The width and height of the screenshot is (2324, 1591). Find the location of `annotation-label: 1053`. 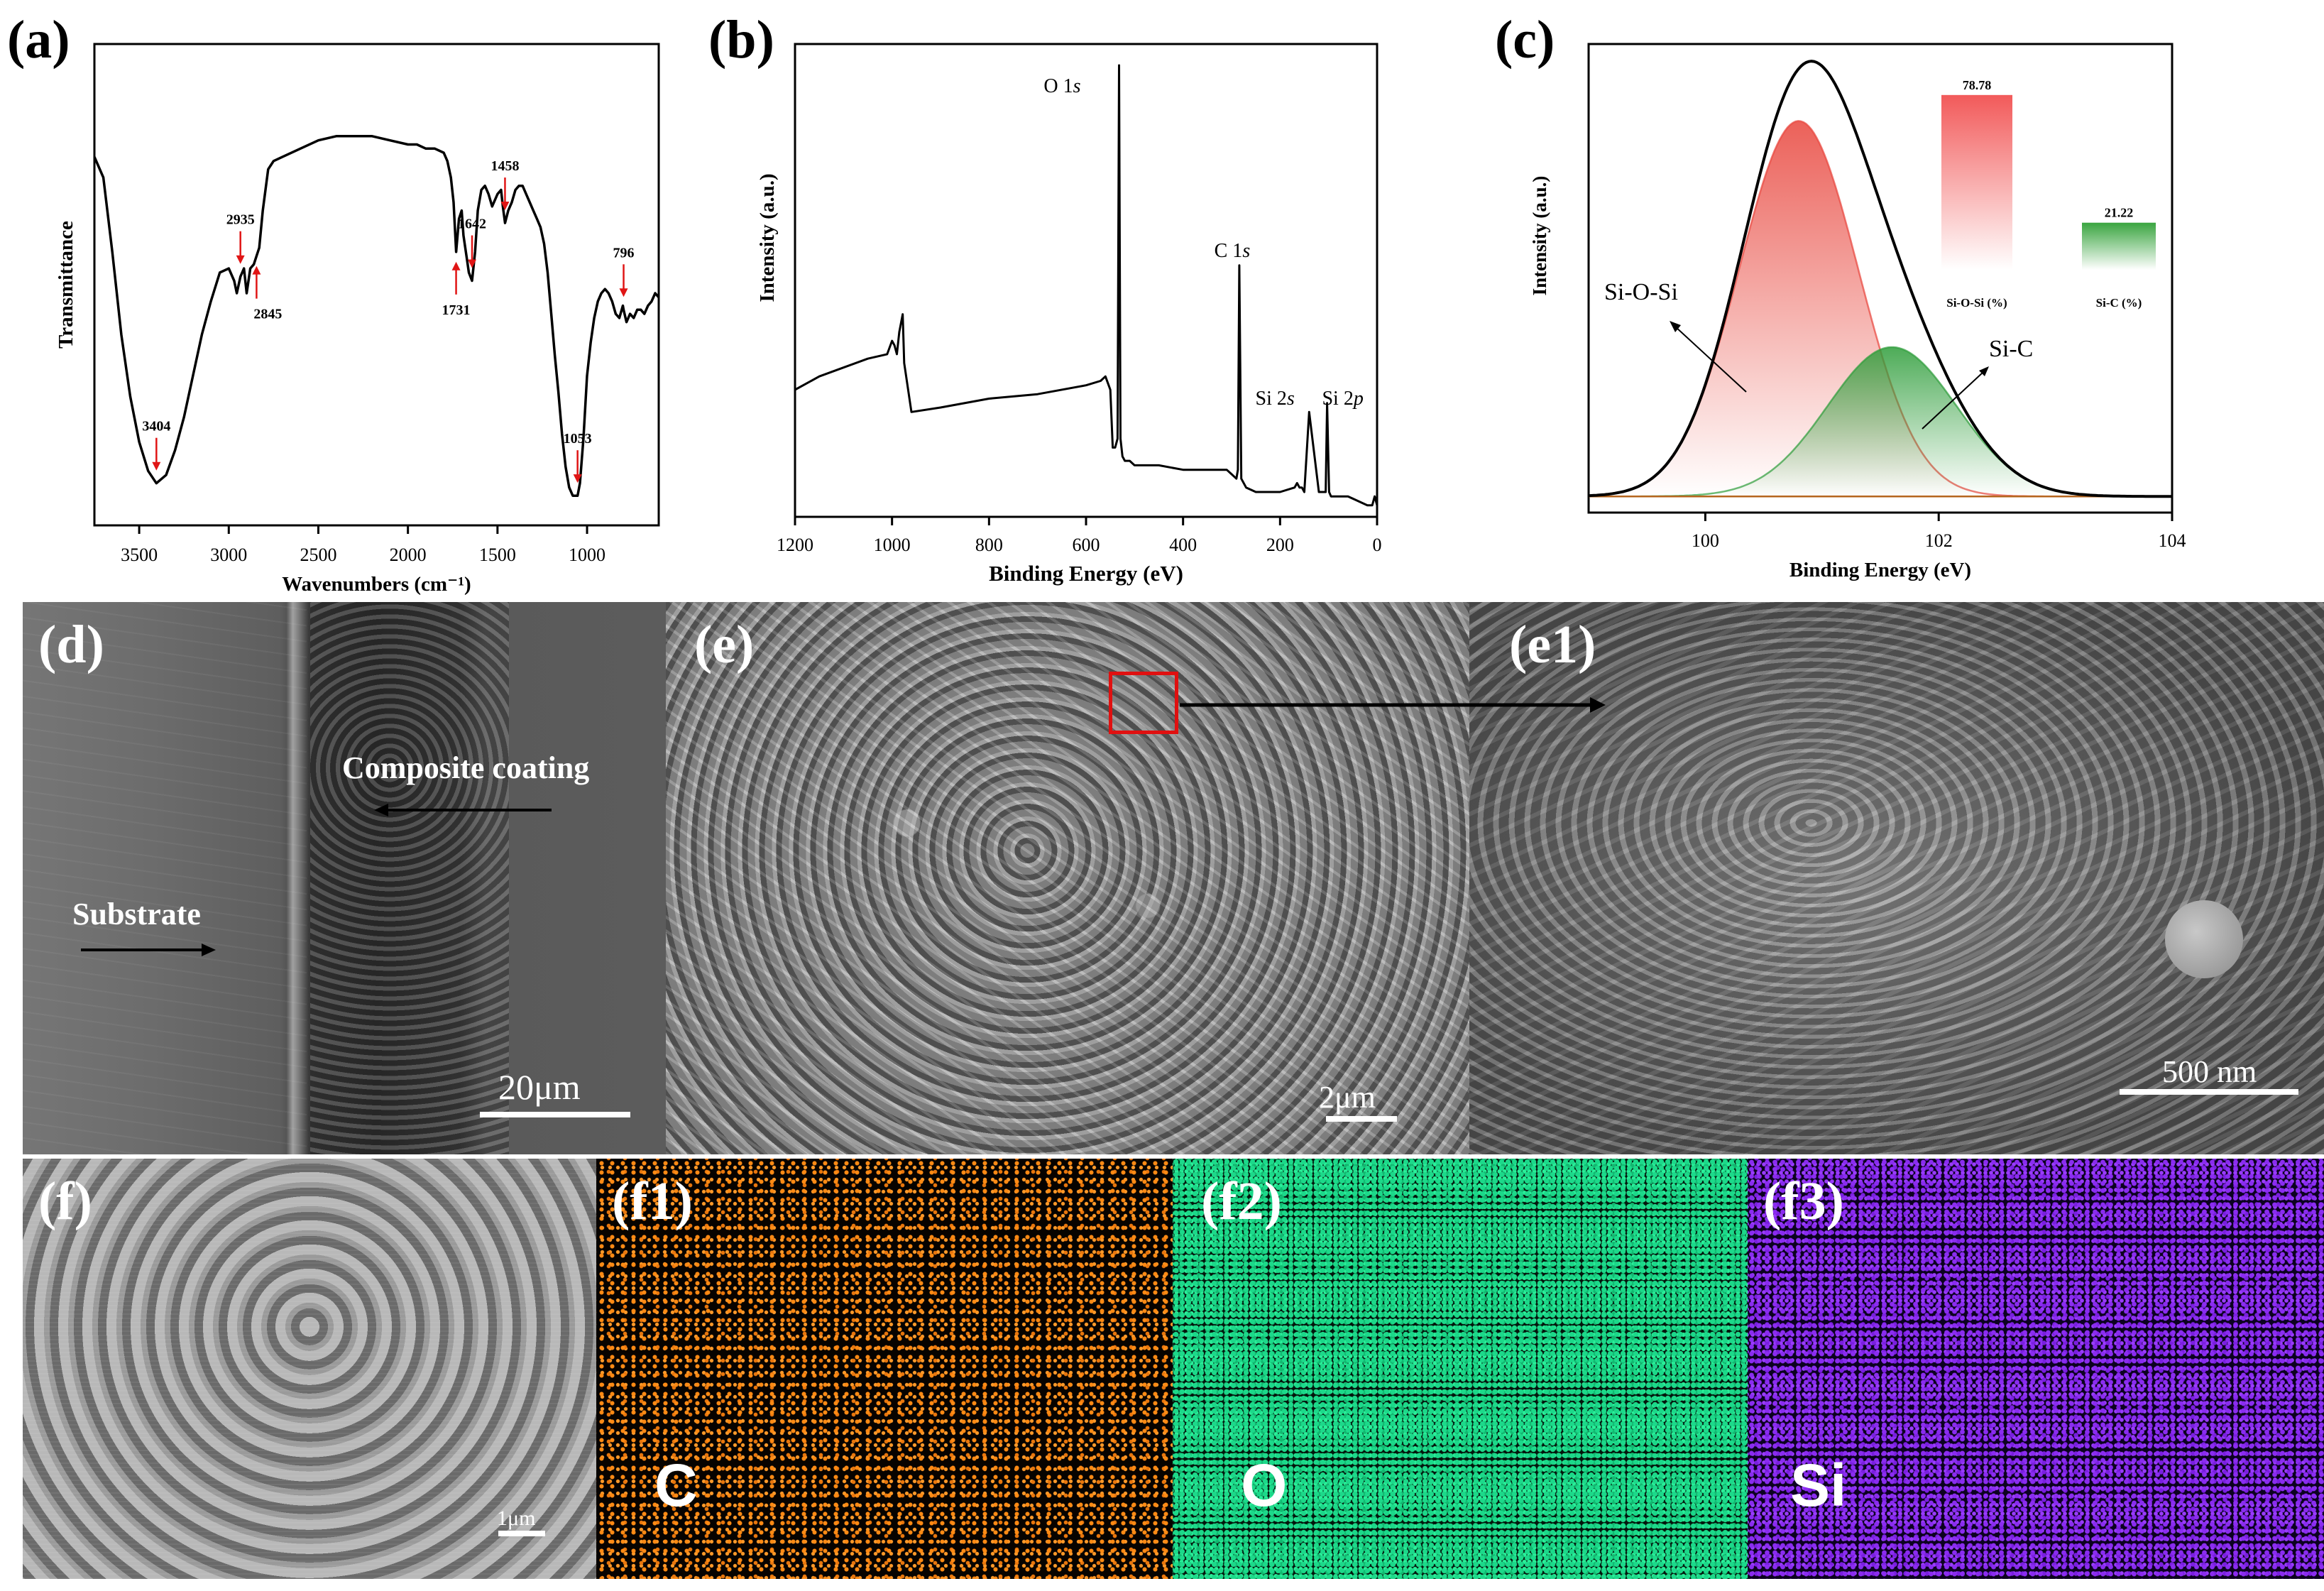

annotation-label: 1053 is located at coordinates (578, 439).